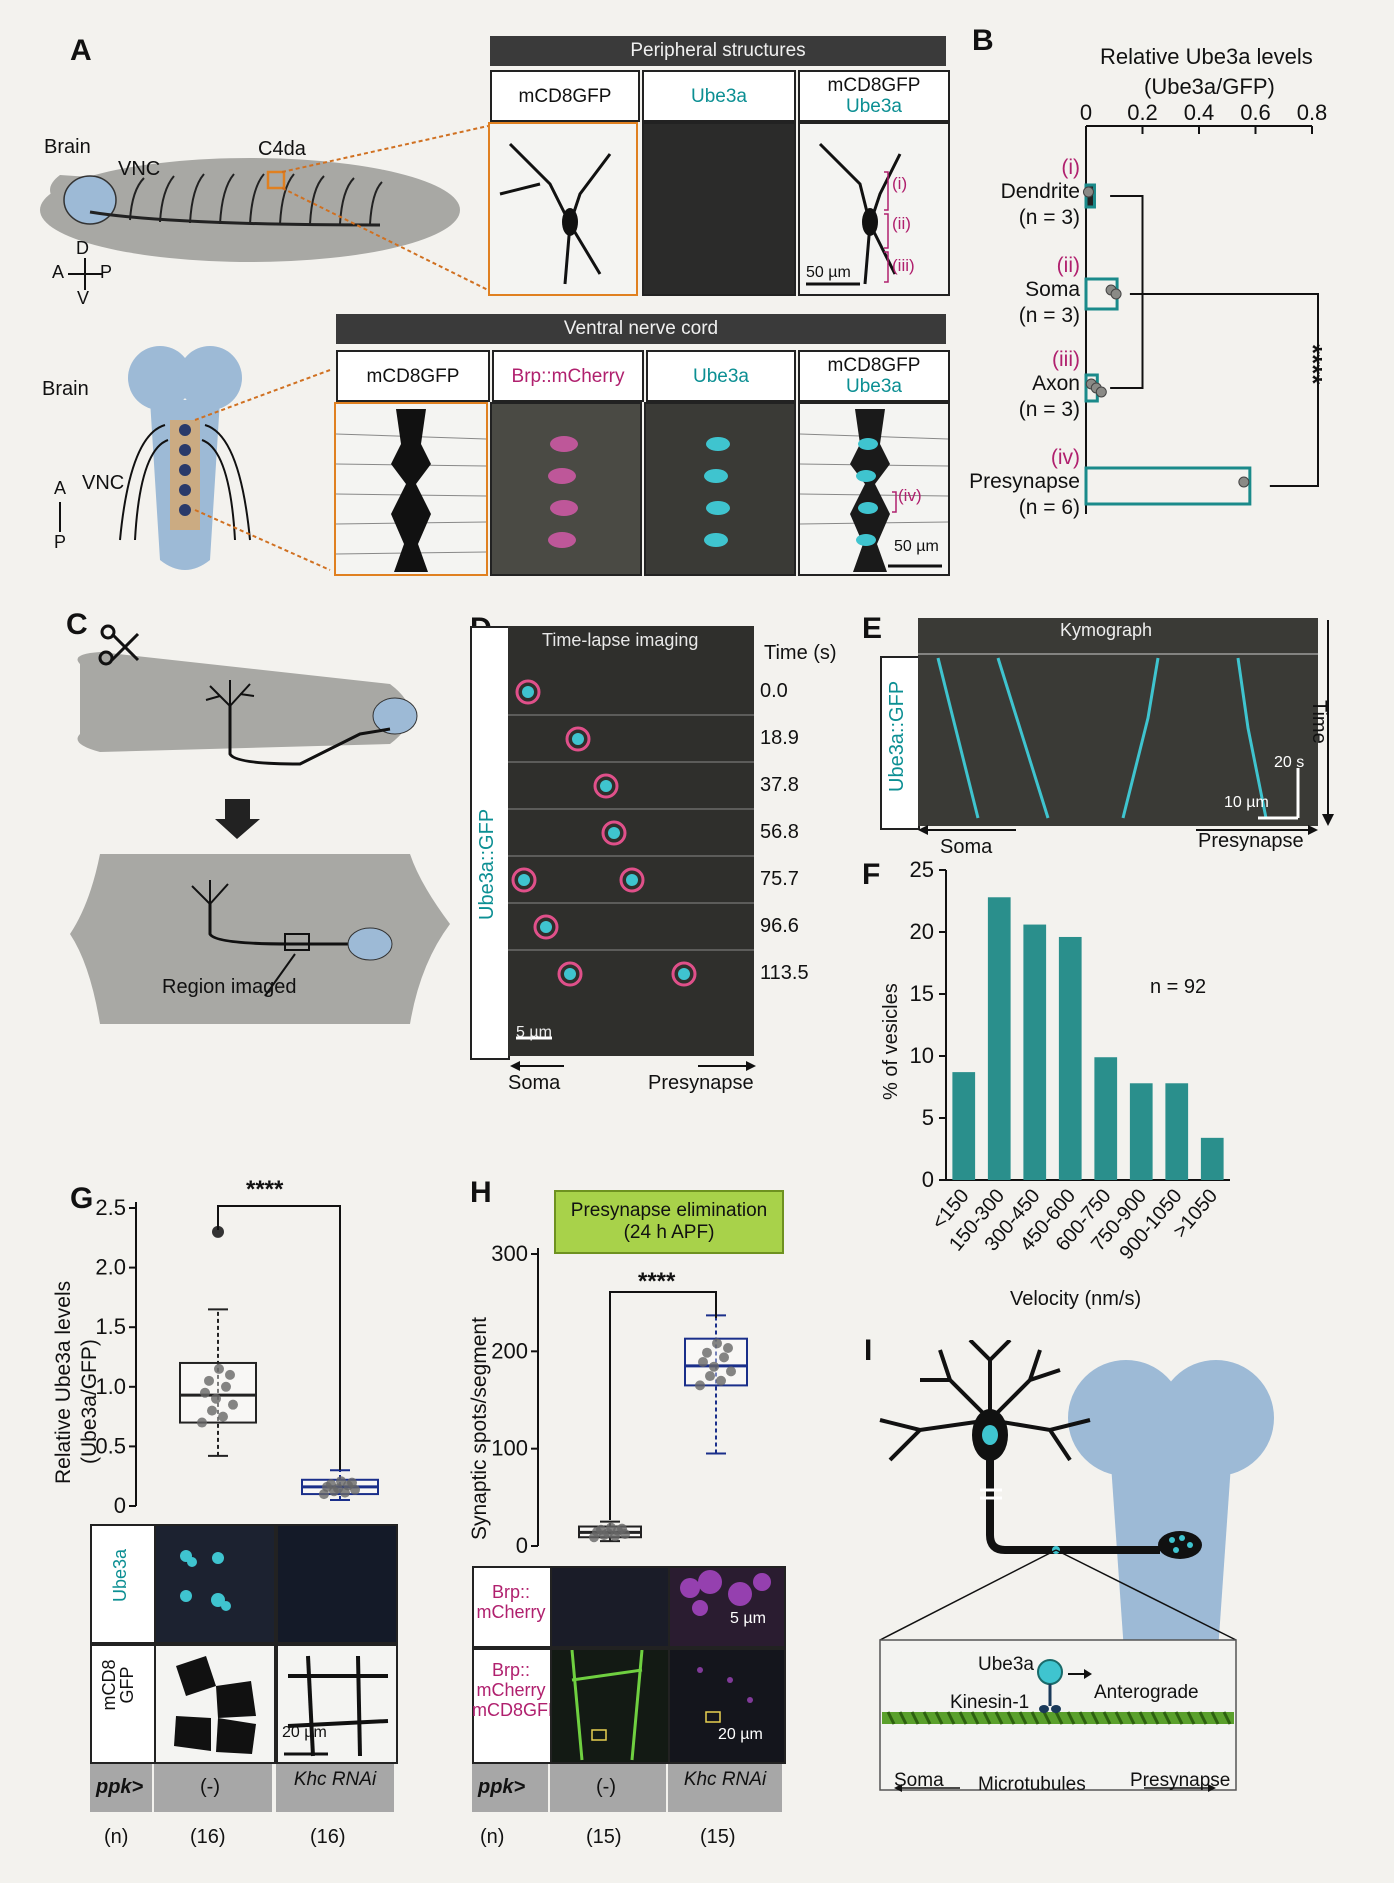  Describe the element at coordinates (784, 973) in the screenshot. I see `panel-d-time-6: 113.5` at that location.